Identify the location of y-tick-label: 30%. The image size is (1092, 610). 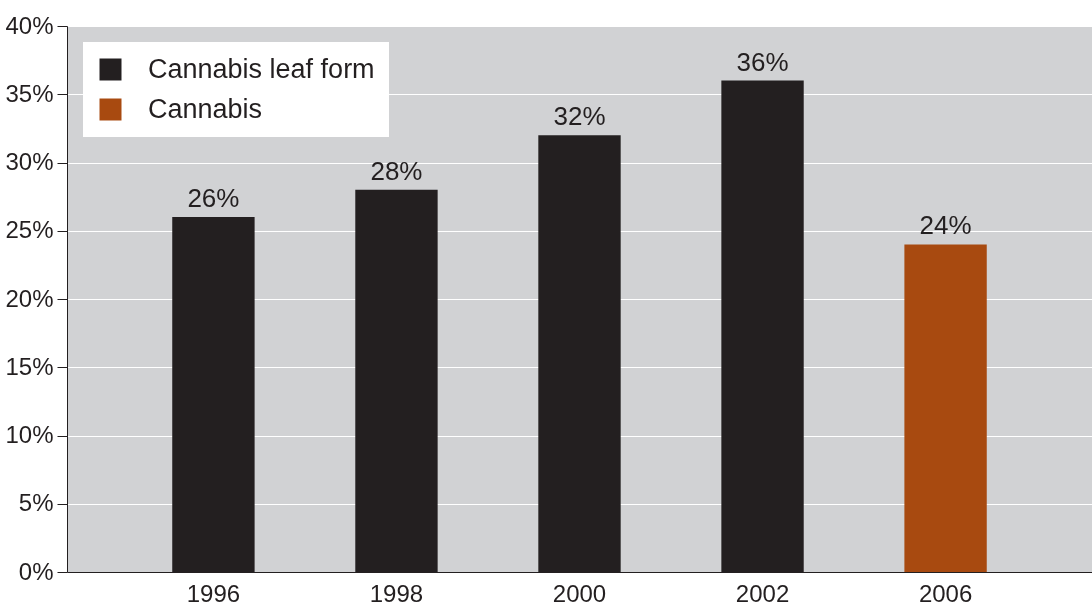
(29, 161).